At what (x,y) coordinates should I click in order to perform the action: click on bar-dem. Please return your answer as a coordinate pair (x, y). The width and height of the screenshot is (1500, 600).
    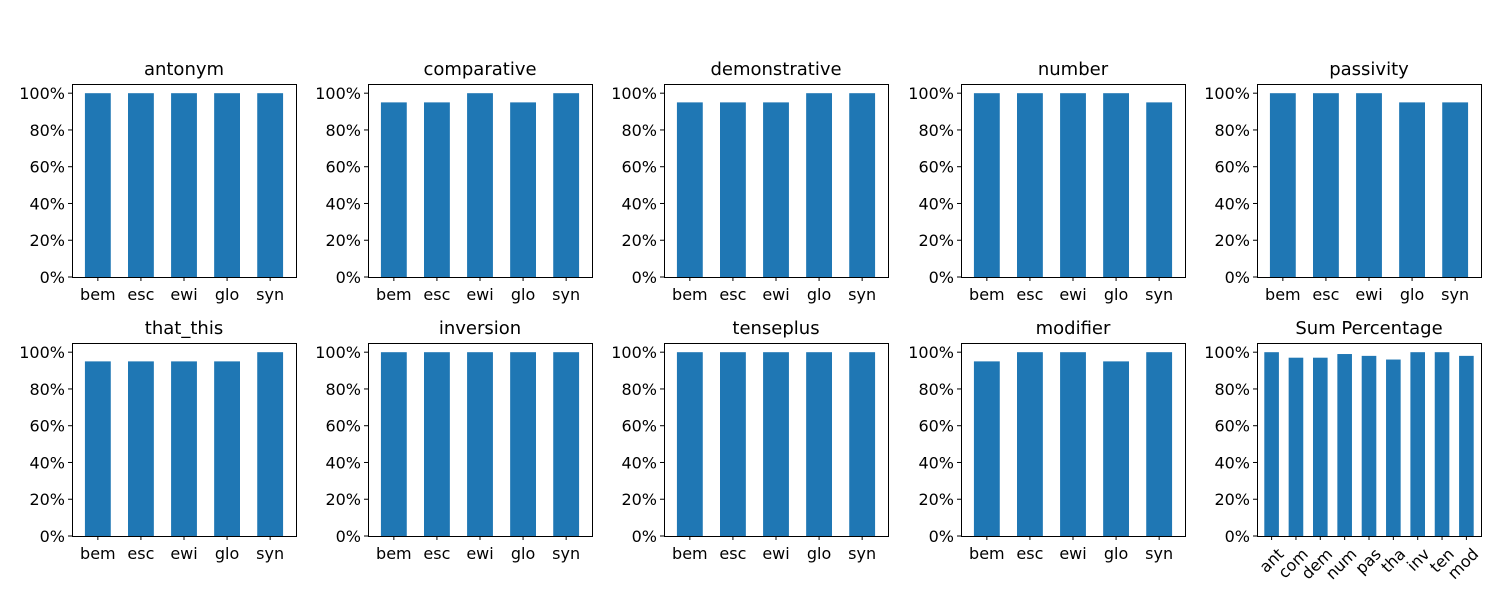
    Looking at the image, I should click on (1320, 446).